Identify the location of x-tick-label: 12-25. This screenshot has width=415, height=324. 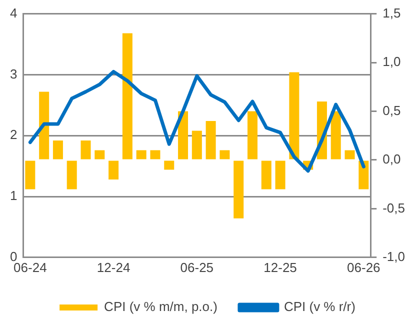
(280, 267).